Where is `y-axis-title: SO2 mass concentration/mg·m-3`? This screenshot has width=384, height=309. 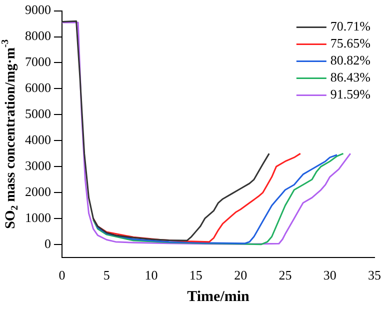
y-axis-title: SO2 mass concentration/mg·m-3 is located at coordinates (10, 134).